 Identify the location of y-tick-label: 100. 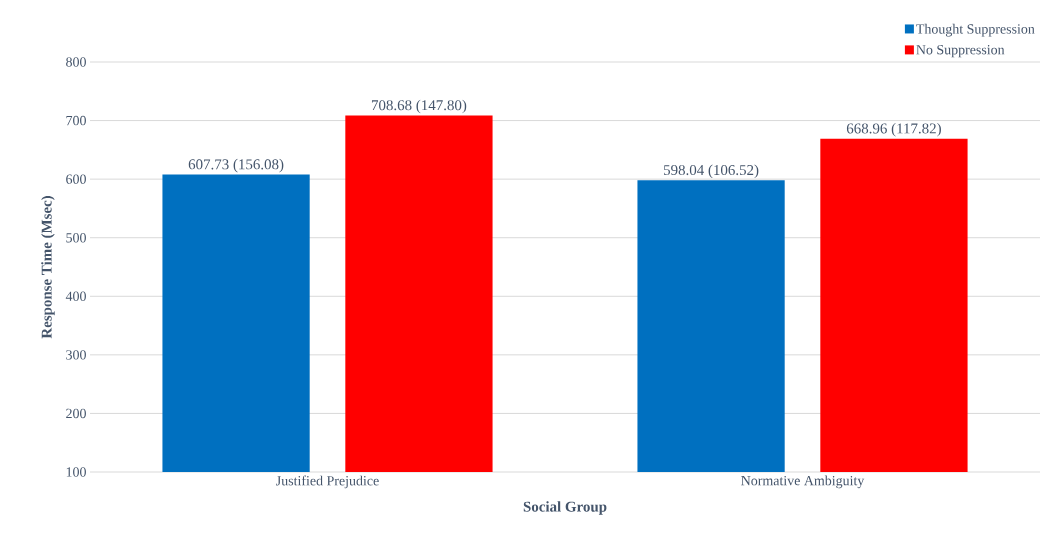
(76, 472).